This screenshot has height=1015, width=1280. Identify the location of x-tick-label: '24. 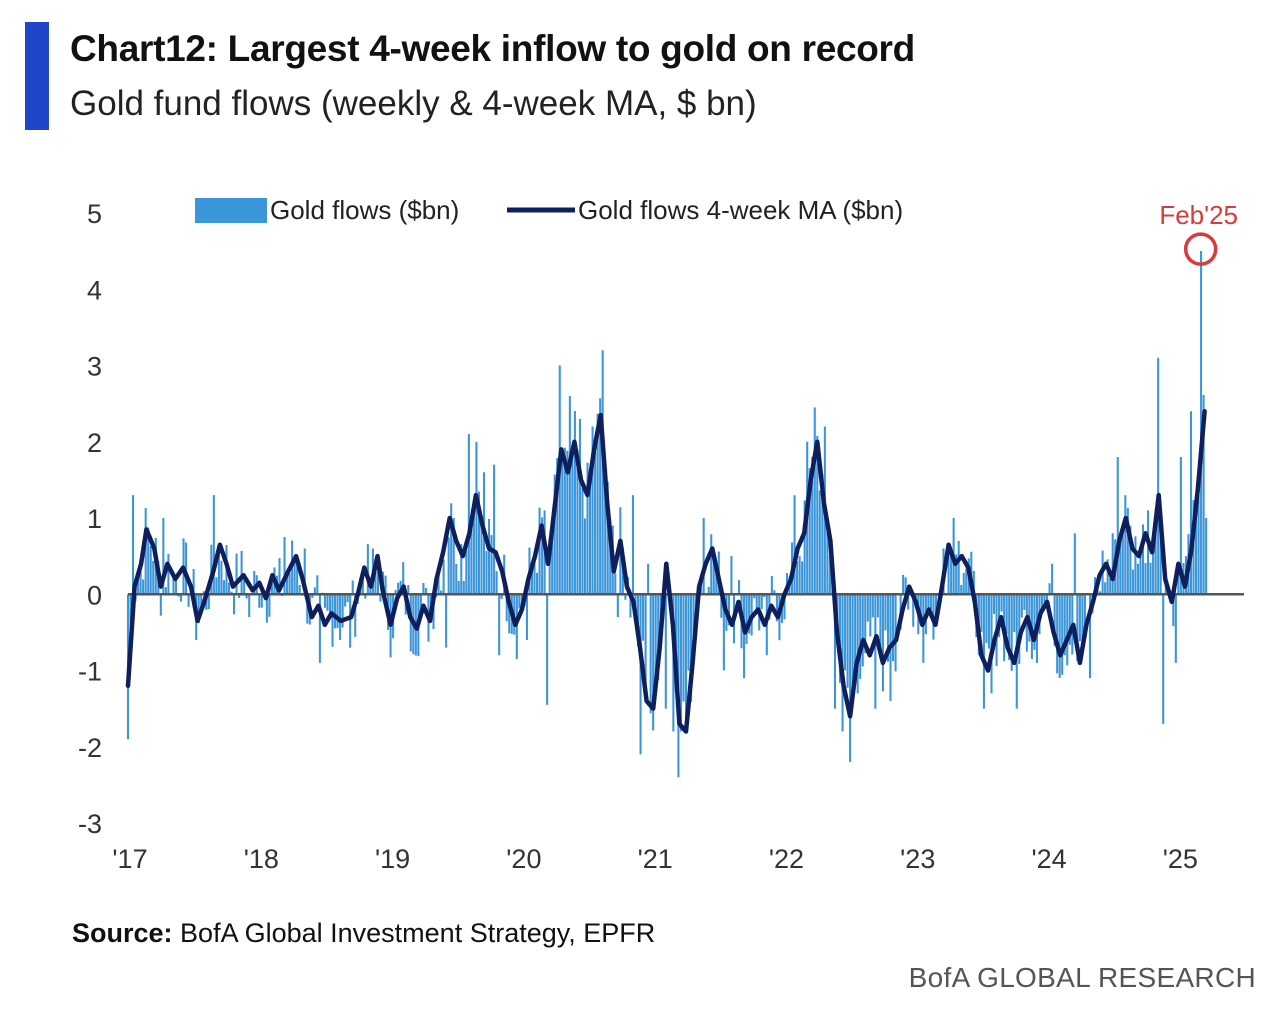
(1048, 859).